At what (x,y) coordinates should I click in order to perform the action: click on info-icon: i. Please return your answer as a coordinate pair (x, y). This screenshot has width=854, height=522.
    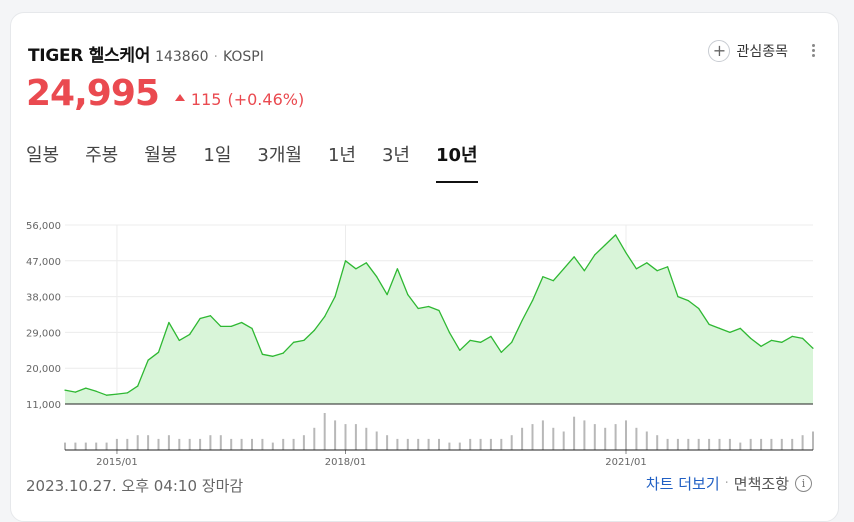
    Looking at the image, I should click on (803, 483).